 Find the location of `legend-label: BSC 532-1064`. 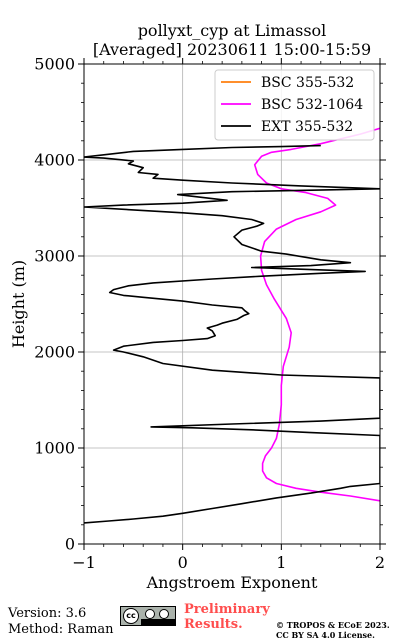

legend-label: BSC 532-1064 is located at coordinates (312, 105).